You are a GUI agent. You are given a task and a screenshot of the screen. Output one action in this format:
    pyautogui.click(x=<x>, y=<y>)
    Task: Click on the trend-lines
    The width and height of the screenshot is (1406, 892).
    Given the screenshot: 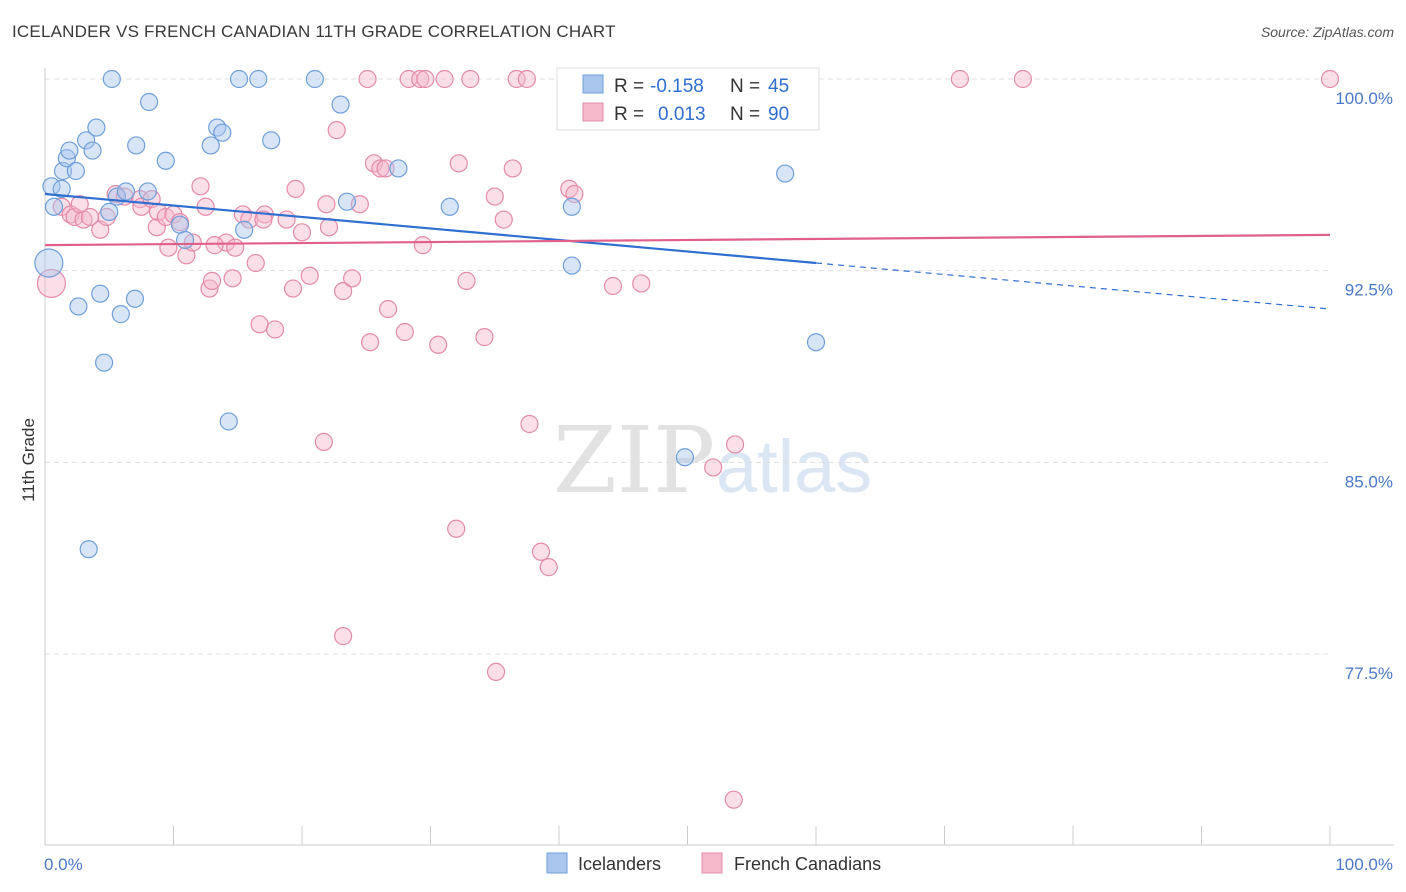 What is the action you would take?
    pyautogui.click(x=687, y=251)
    